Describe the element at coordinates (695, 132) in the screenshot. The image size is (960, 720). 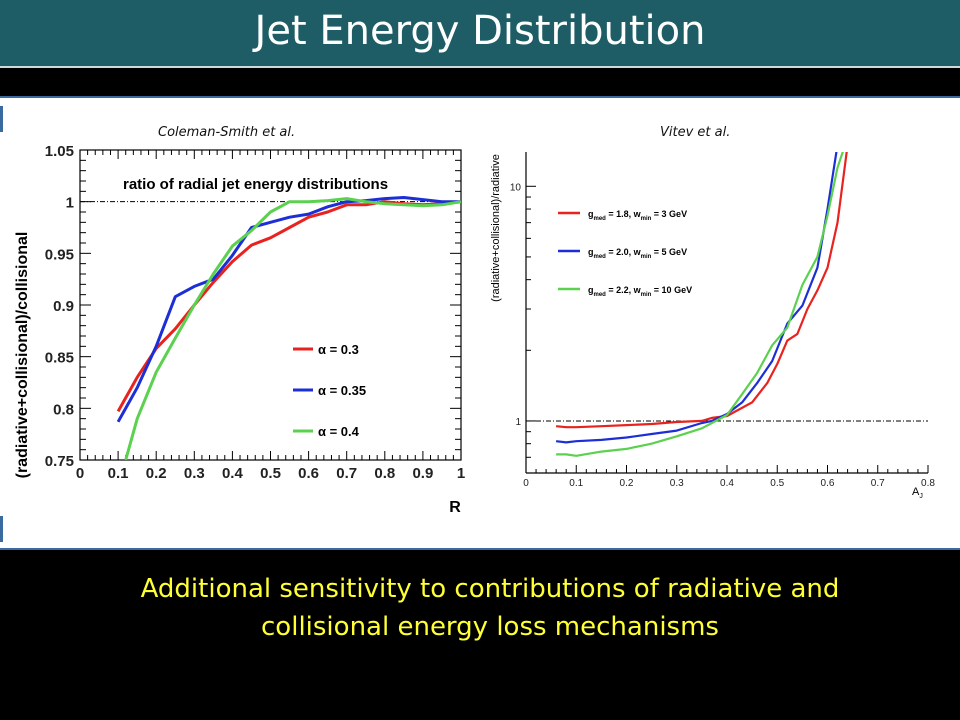
I see `right-chart-author: Vitev et al.` at that location.